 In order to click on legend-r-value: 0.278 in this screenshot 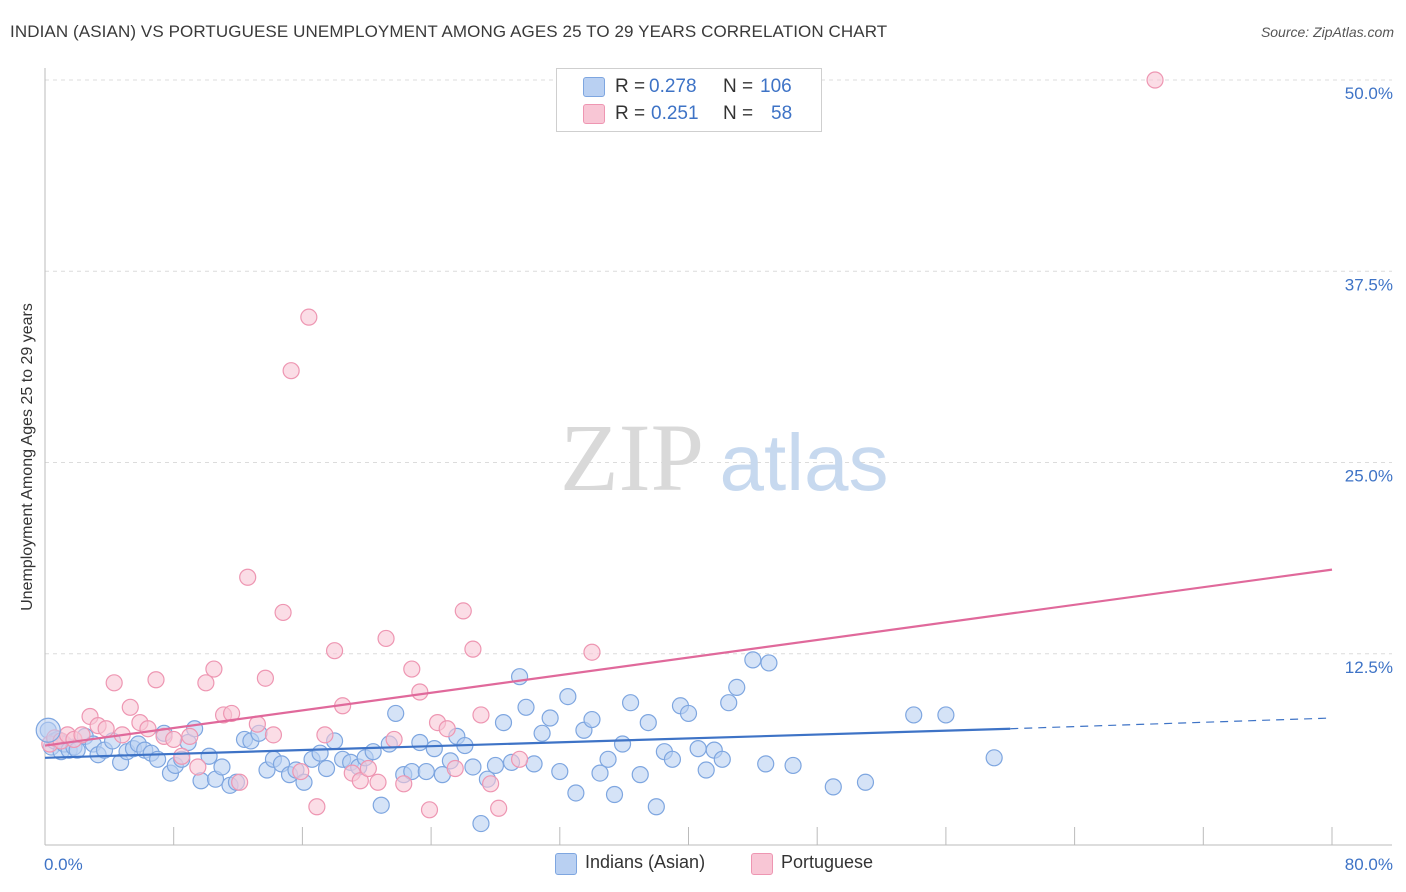, I will do `click(673, 86)`.